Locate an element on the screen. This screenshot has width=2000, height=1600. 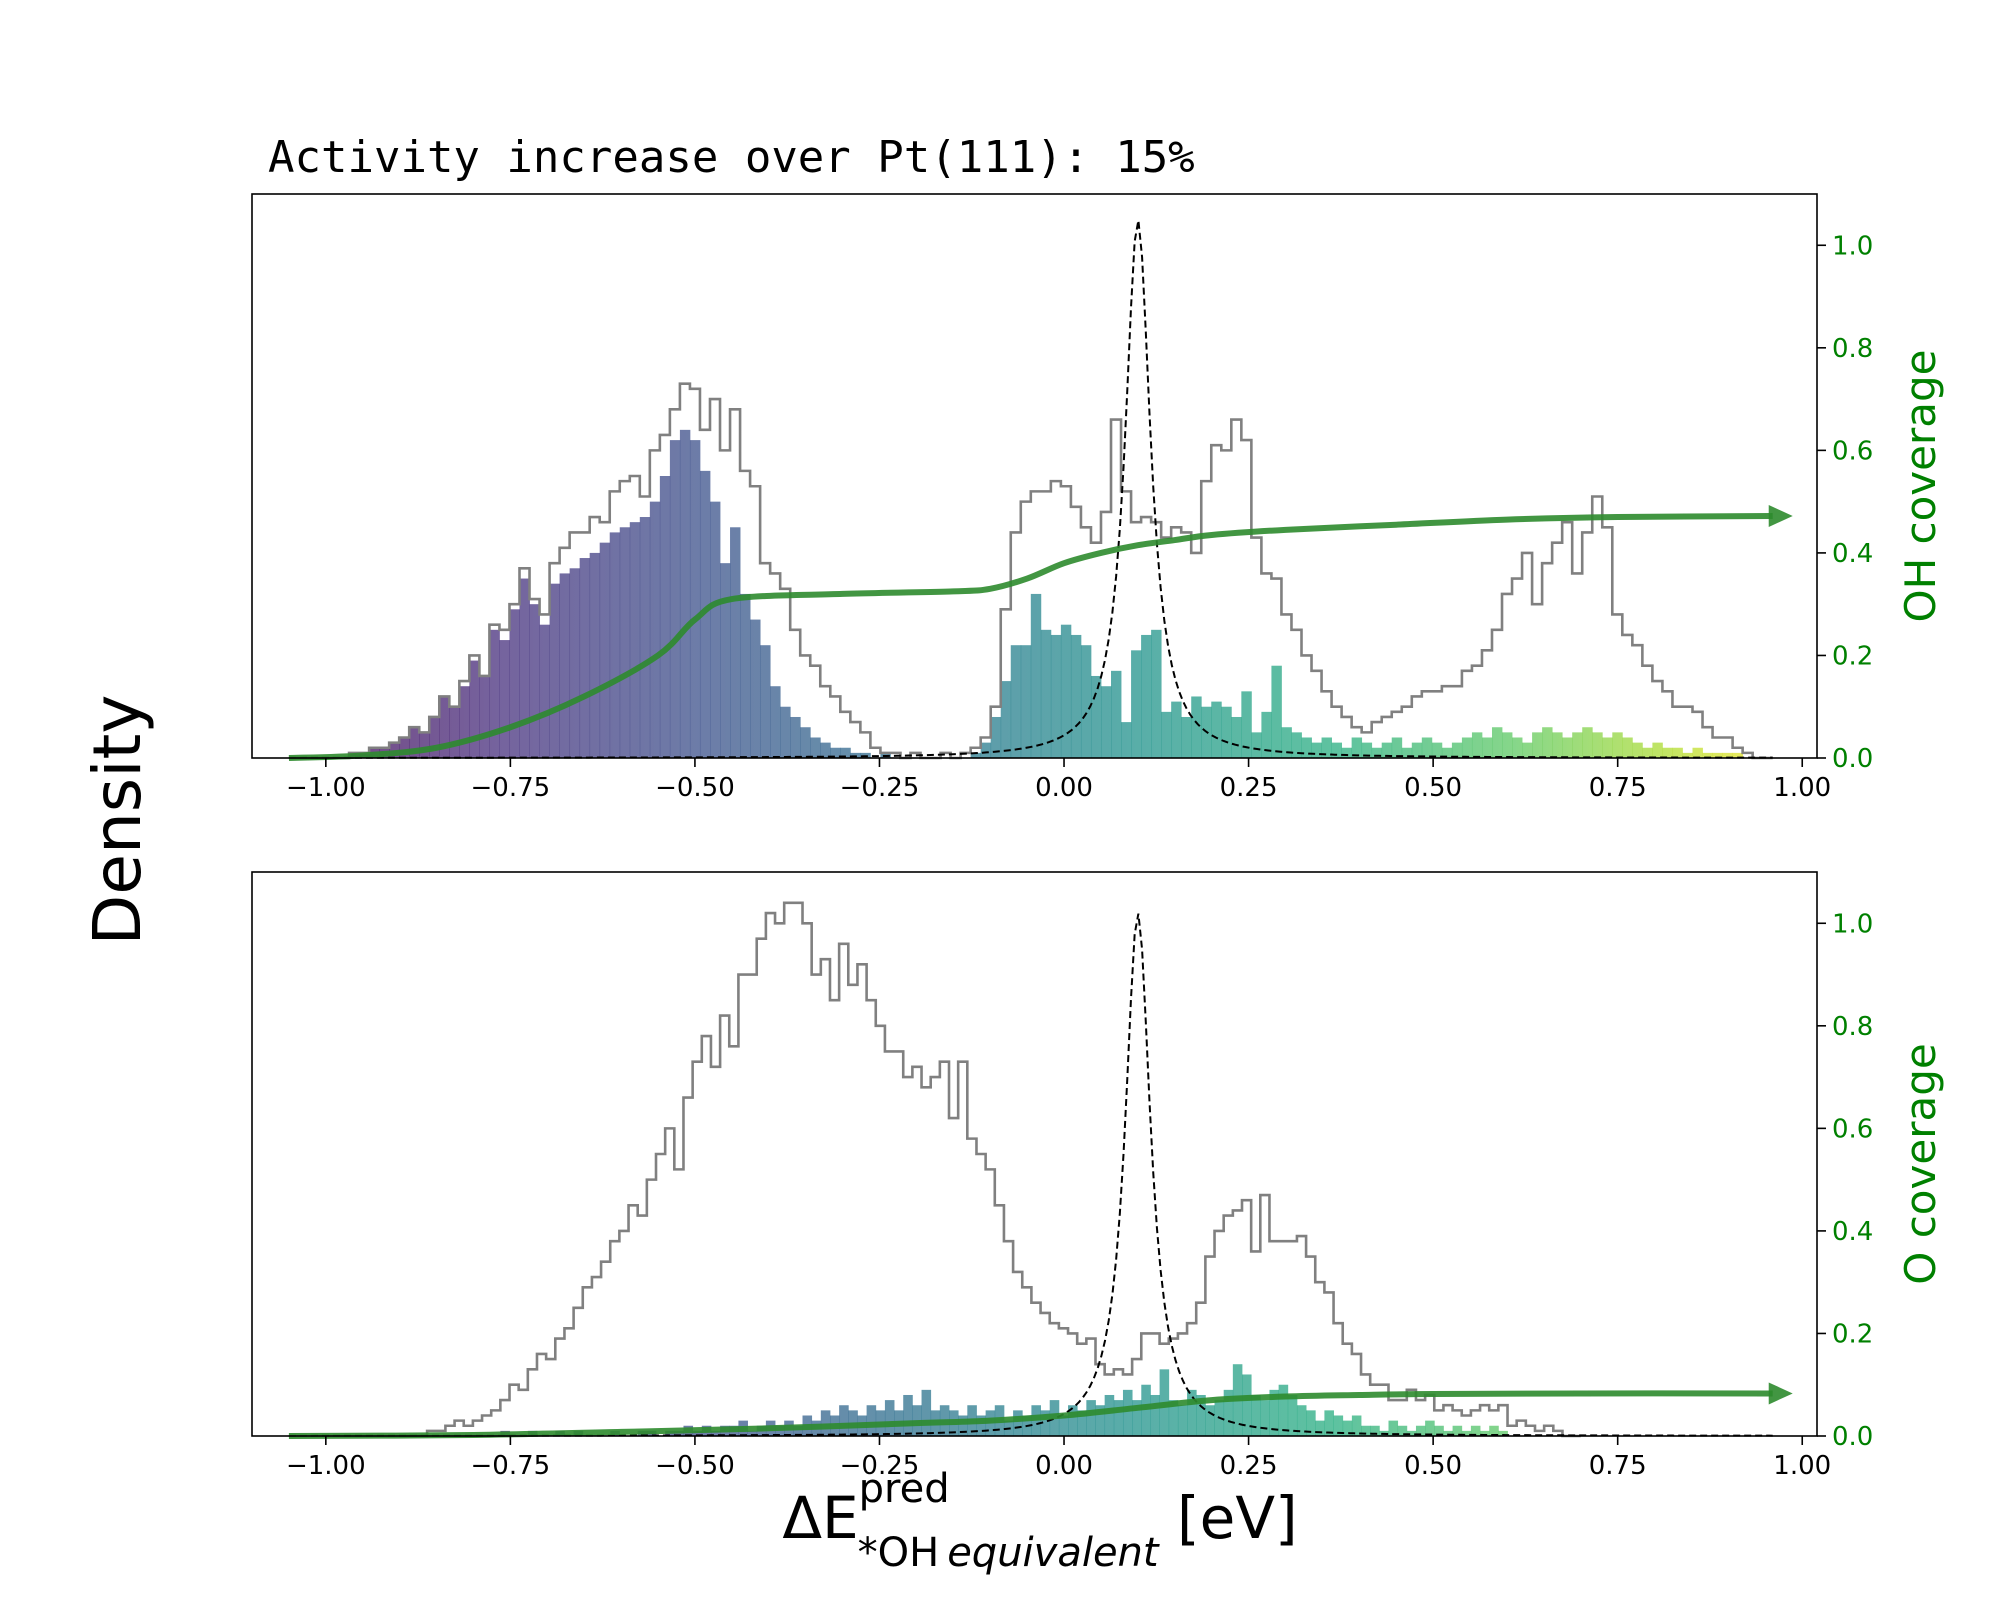
right-axis-o: 0.0 0.2 0.4 0.6 0.8 1.0 is located at coordinates (1845, 1180).